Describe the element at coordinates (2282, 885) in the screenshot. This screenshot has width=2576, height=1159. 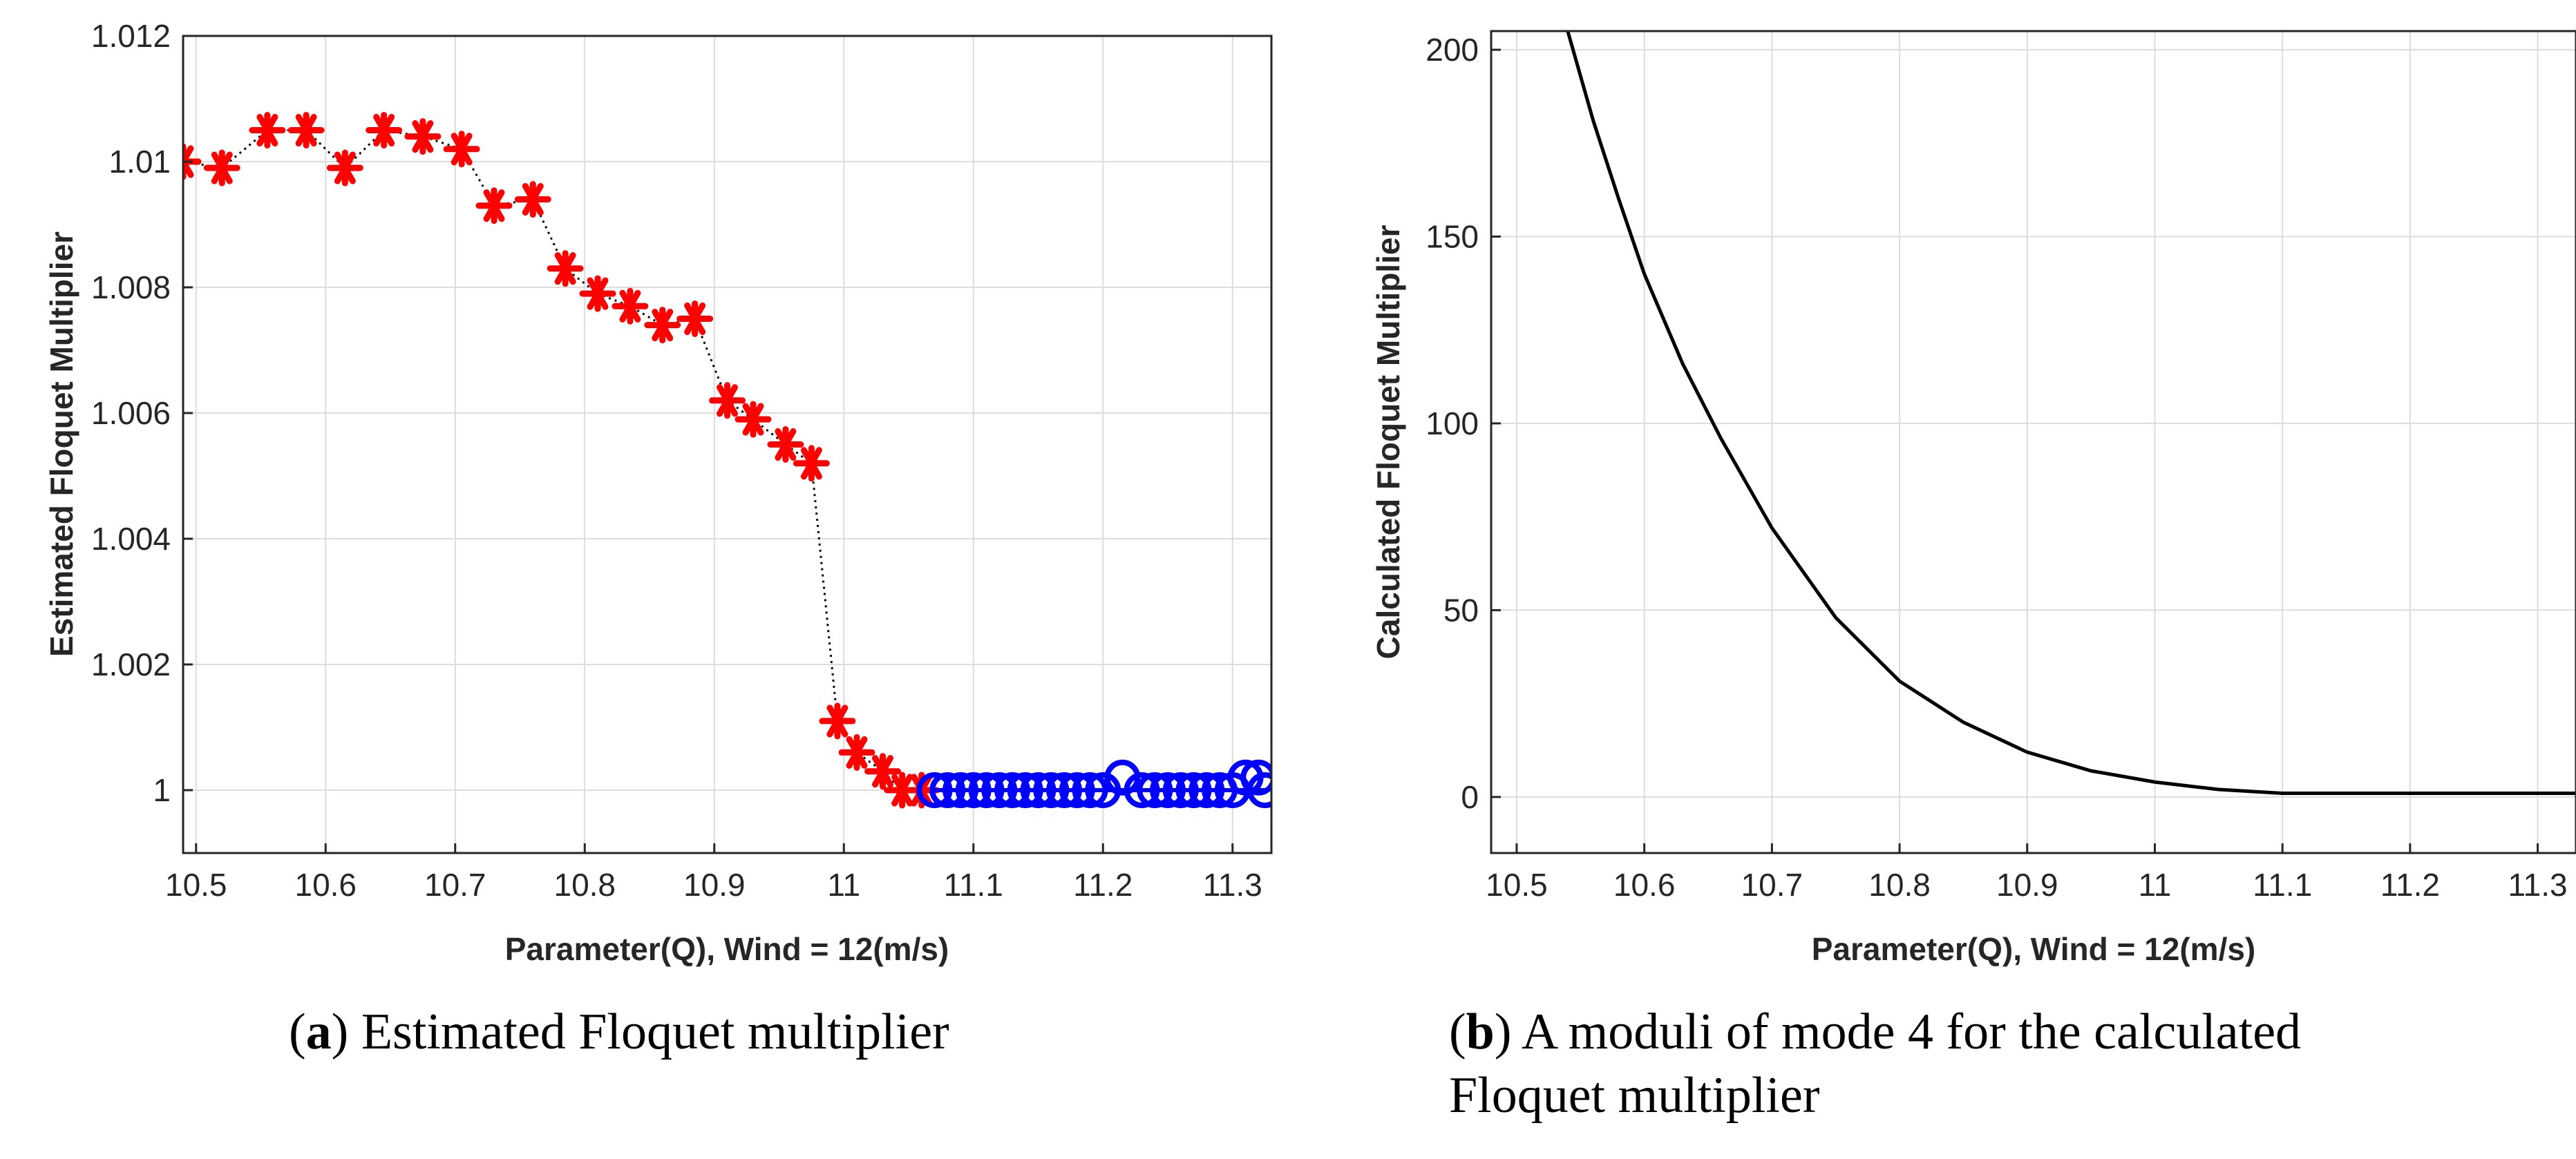
I see `plot-b-xtick-label: 11.1` at that location.